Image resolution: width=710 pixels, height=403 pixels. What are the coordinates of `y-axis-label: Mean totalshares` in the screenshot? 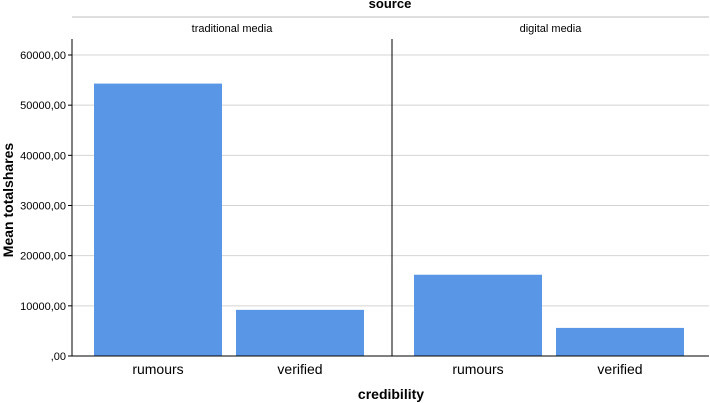 It's located at (8, 200).